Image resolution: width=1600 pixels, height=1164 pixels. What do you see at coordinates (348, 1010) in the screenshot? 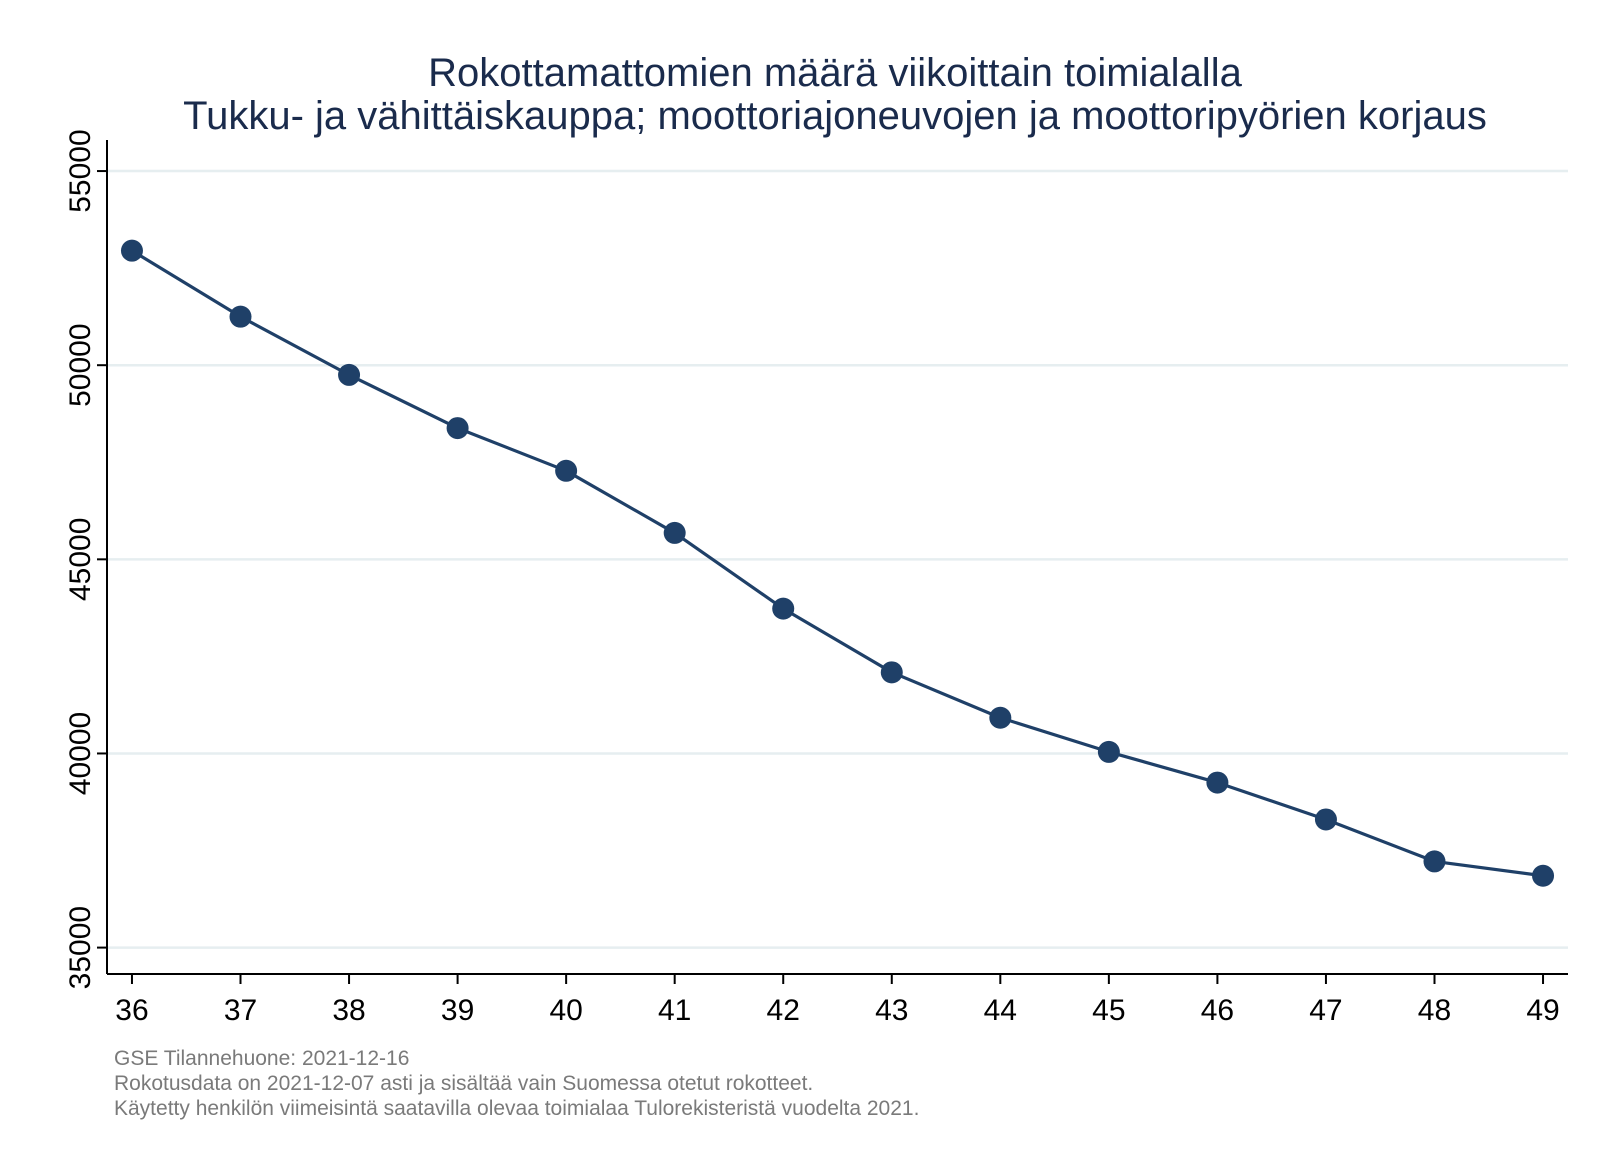
I see `x-tick-label-38: 38` at bounding box center [348, 1010].